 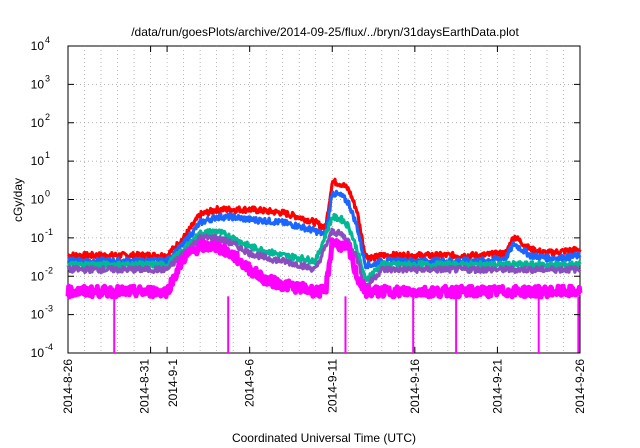 What do you see at coordinates (68, 386) in the screenshot?
I see `x-tick-label: 2014-8-26` at bounding box center [68, 386].